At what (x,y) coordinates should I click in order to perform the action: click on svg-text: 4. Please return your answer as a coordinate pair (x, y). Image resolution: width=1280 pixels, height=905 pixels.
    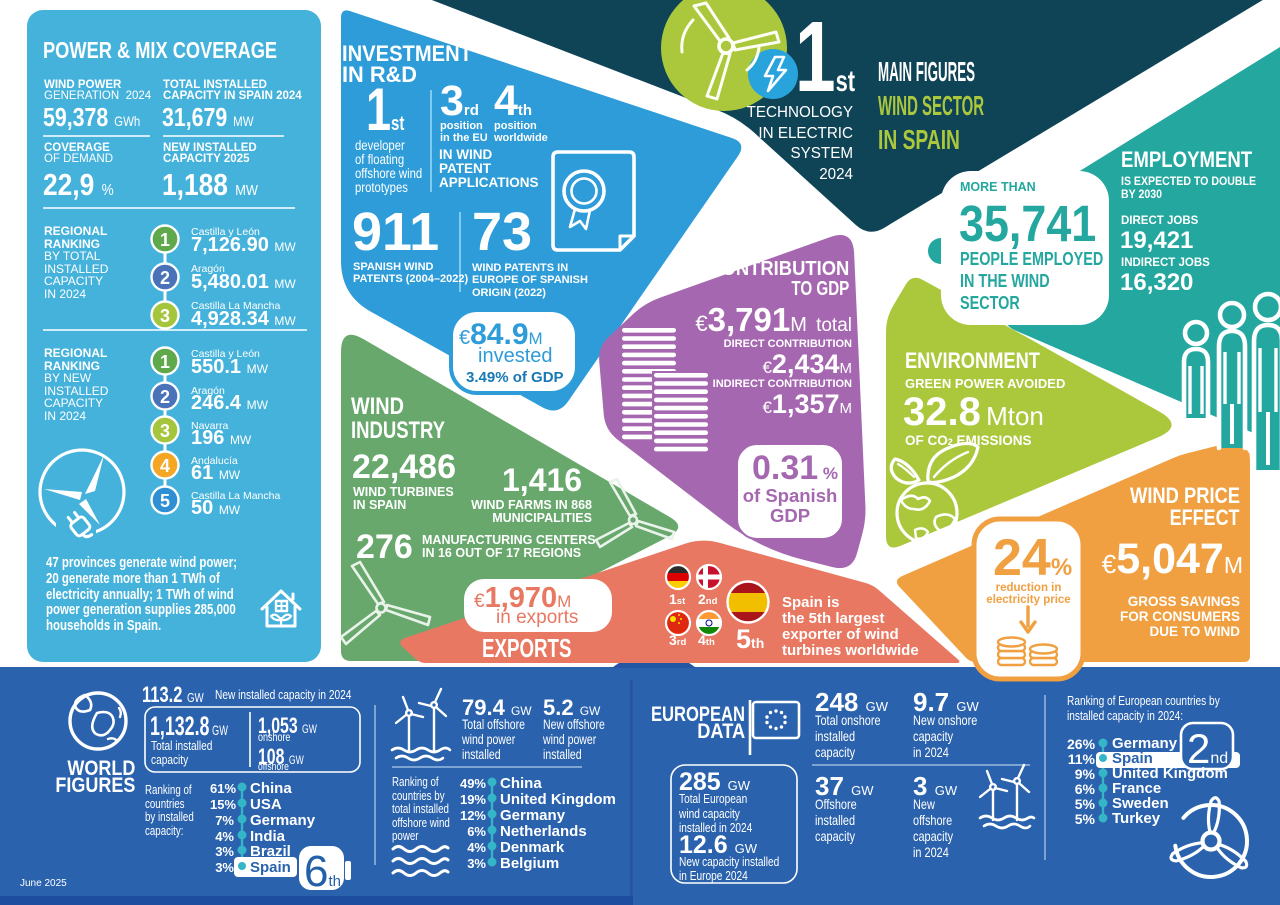
    Looking at the image, I should click on (165, 466).